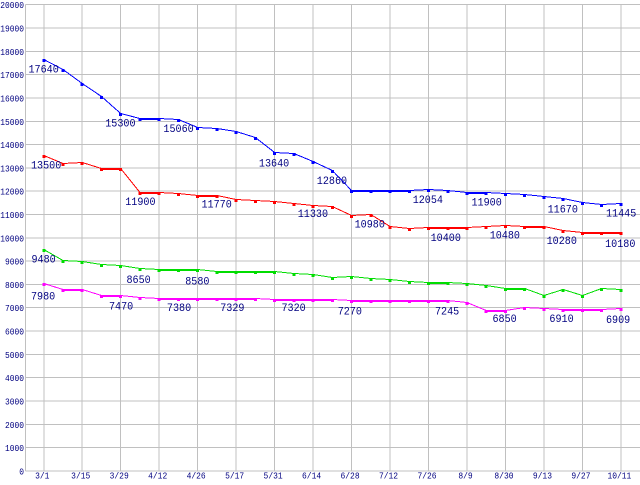 This screenshot has width=640, height=485. I want to click on svg-text: 7380, so click(179, 309).